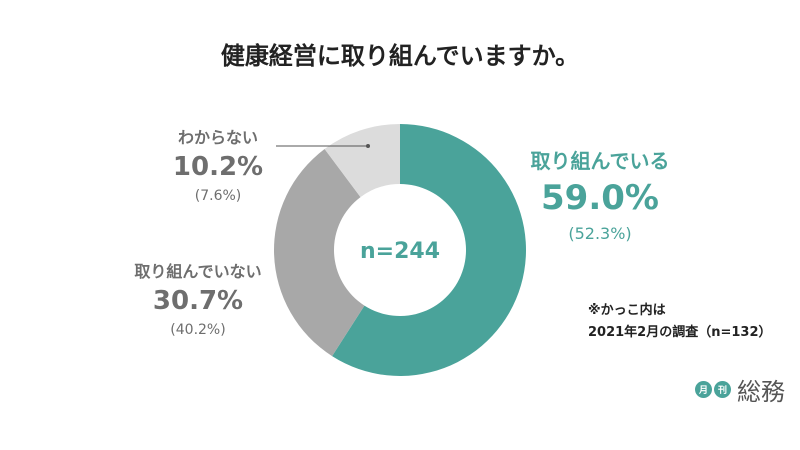  I want to click on slice-yes, so click(429, 250).